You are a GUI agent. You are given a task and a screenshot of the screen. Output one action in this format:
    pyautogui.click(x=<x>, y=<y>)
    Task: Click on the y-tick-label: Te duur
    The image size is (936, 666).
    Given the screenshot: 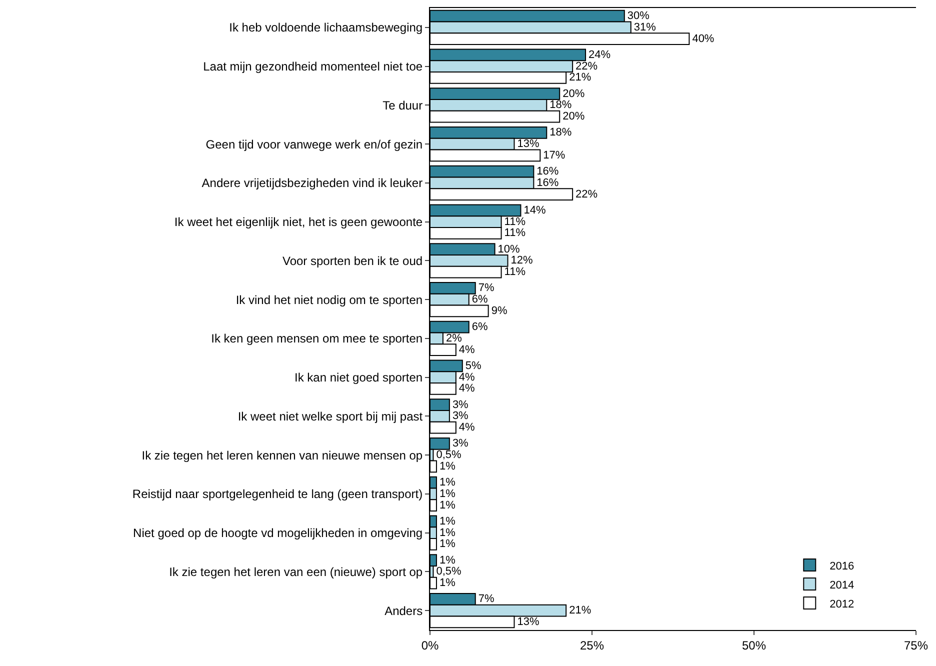 What is the action you would take?
    pyautogui.click(x=402, y=105)
    